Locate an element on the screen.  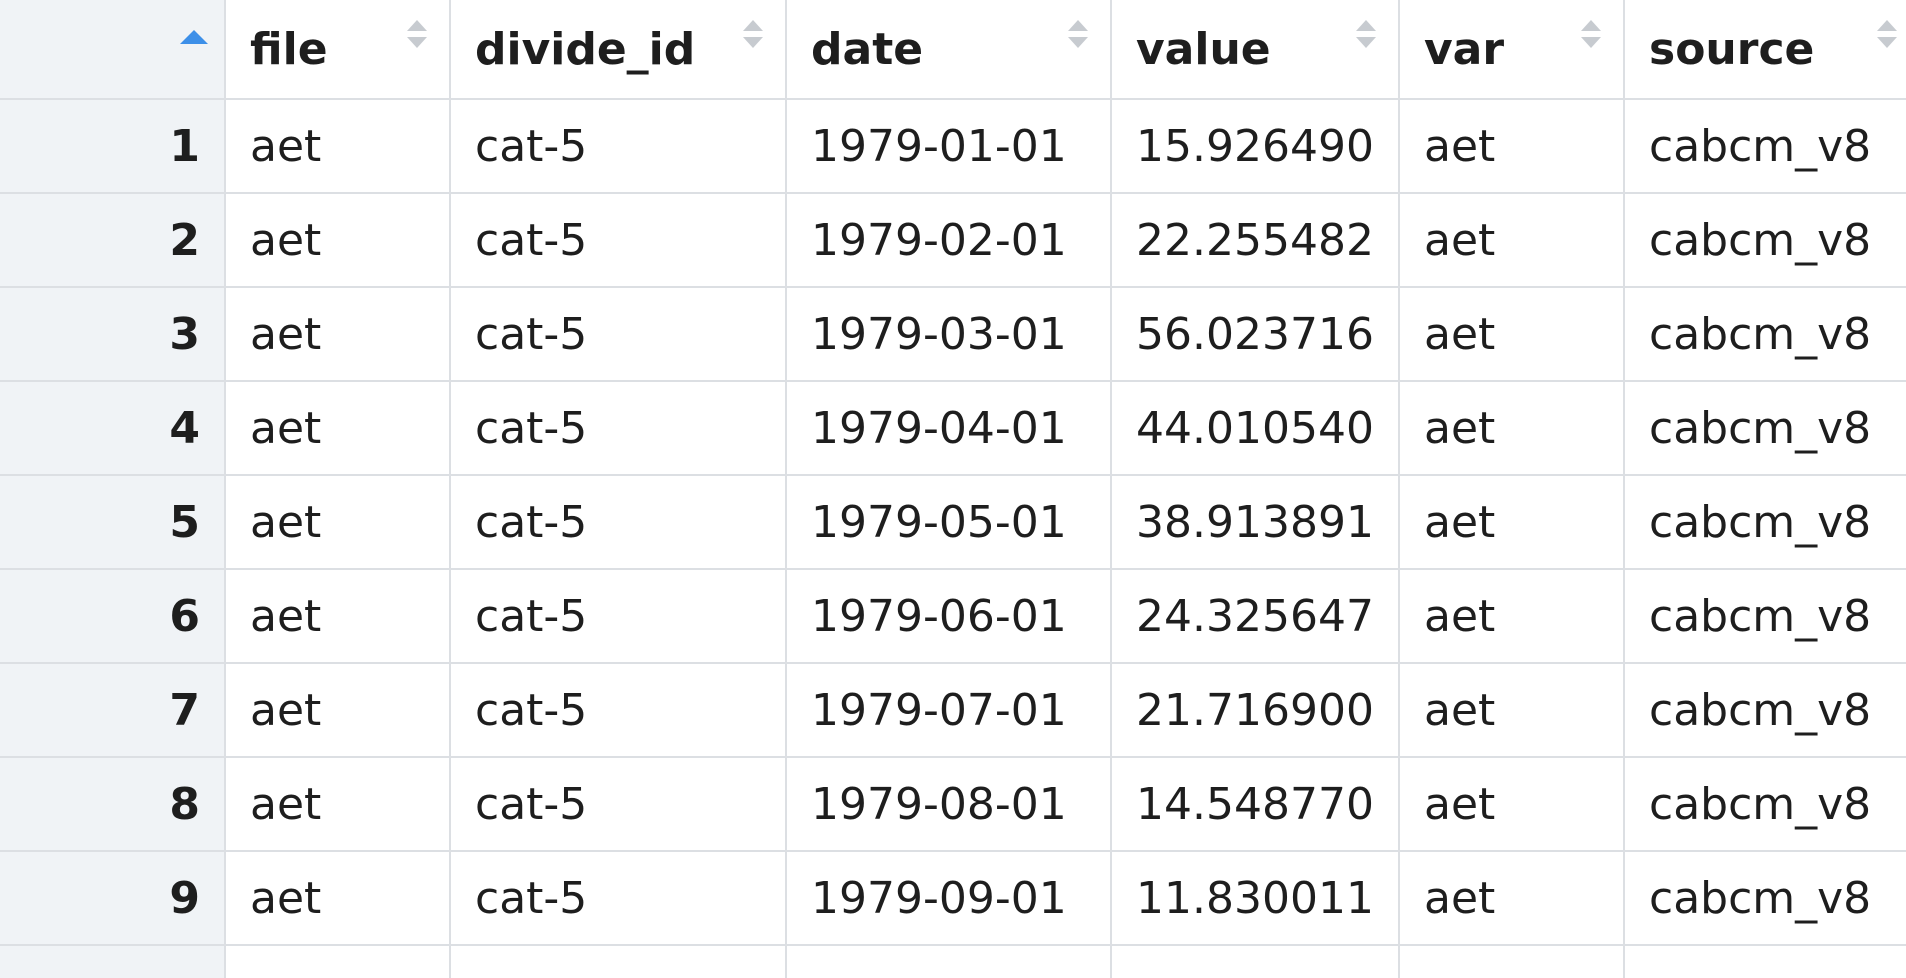
cell-value: 15.926490 is located at coordinates (1255, 146).